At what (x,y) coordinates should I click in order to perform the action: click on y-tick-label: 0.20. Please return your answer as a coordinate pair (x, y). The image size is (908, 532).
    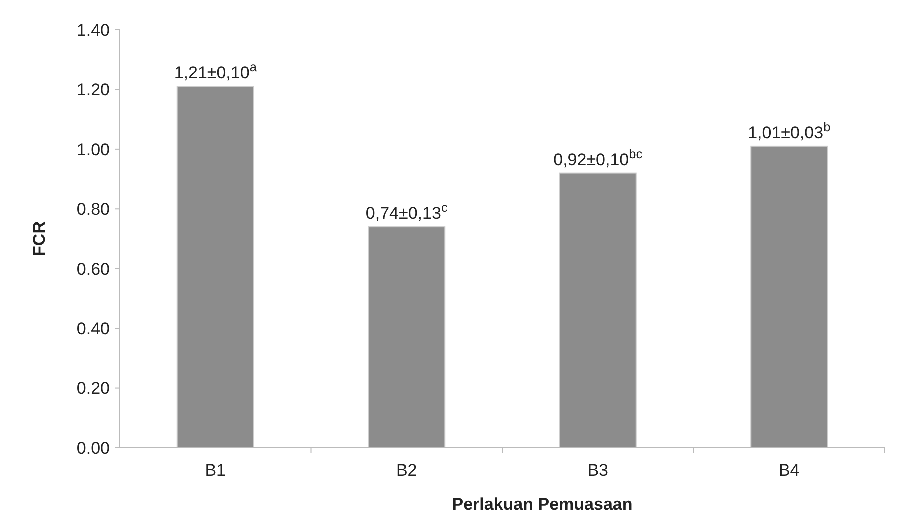
    Looking at the image, I should click on (93, 388).